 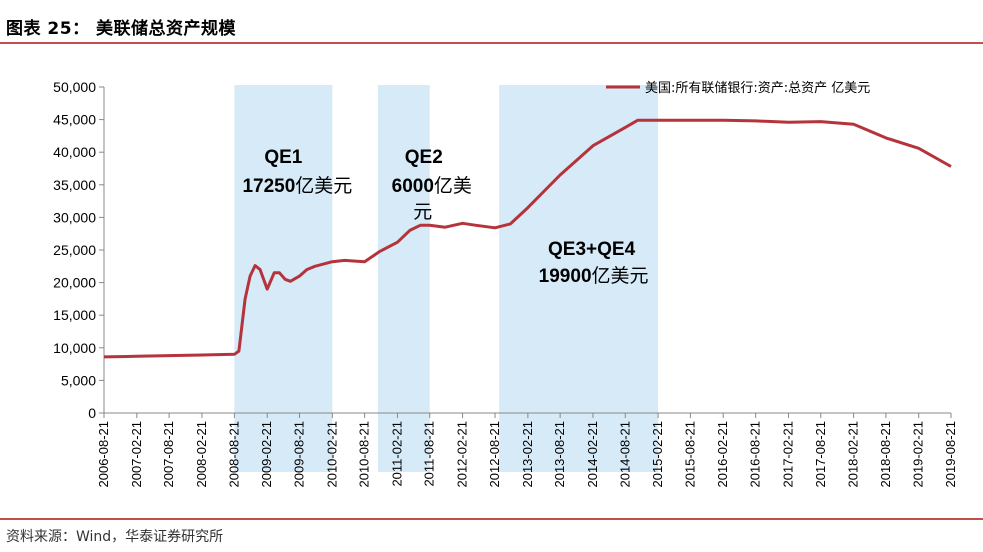 What do you see at coordinates (592, 249) in the screenshot?
I see `qe3-label: QE3+QE4` at bounding box center [592, 249].